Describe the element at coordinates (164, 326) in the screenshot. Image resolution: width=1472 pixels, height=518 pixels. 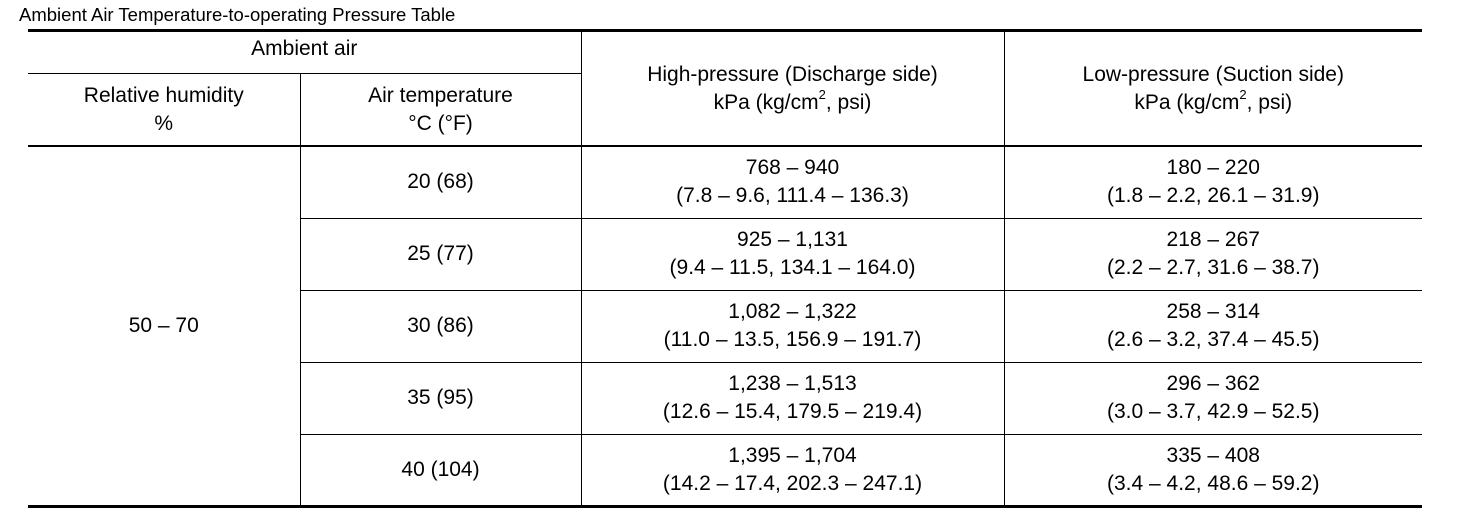
I see `relative-humidity-cell: 50 – 70` at that location.